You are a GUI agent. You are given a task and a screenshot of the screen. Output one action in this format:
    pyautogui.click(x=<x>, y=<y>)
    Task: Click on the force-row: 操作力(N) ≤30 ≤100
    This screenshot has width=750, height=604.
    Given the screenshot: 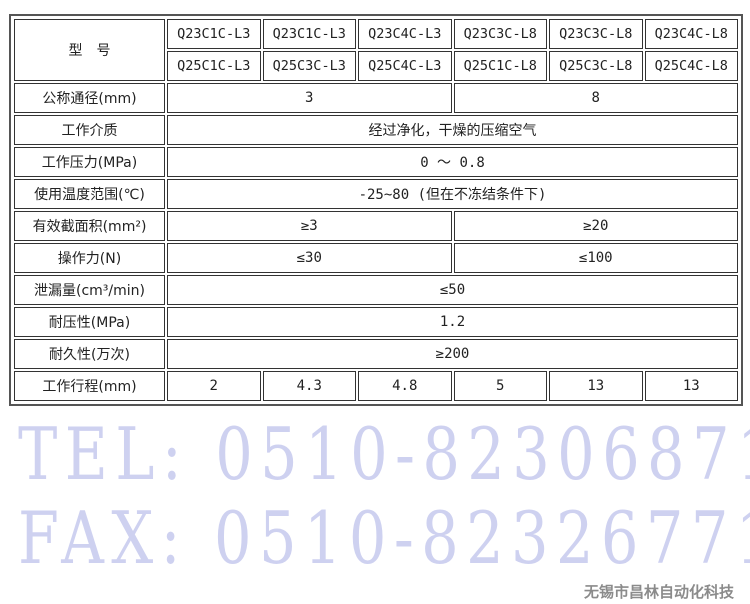 What is the action you would take?
    pyautogui.click(x=376, y=258)
    